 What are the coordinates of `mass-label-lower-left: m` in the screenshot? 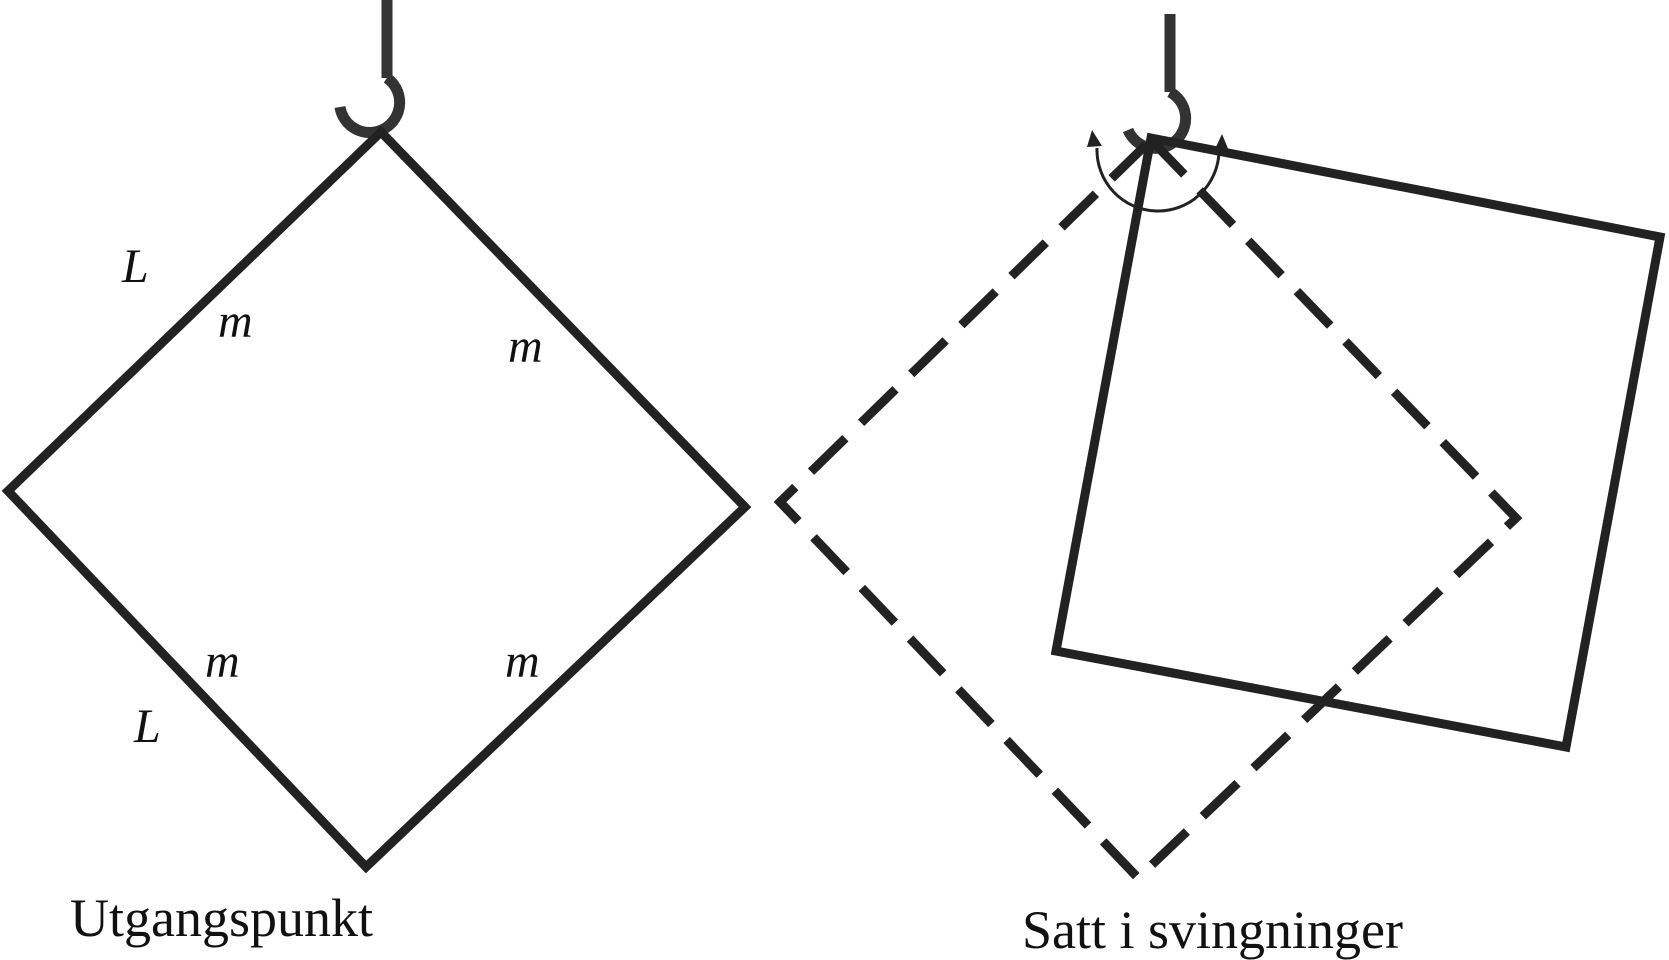 It's located at (222, 661).